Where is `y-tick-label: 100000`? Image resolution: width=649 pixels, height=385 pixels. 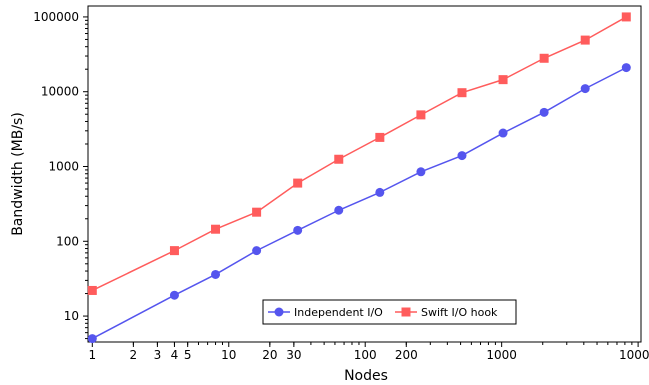 y-tick-label: 100000 is located at coordinates (56, 17).